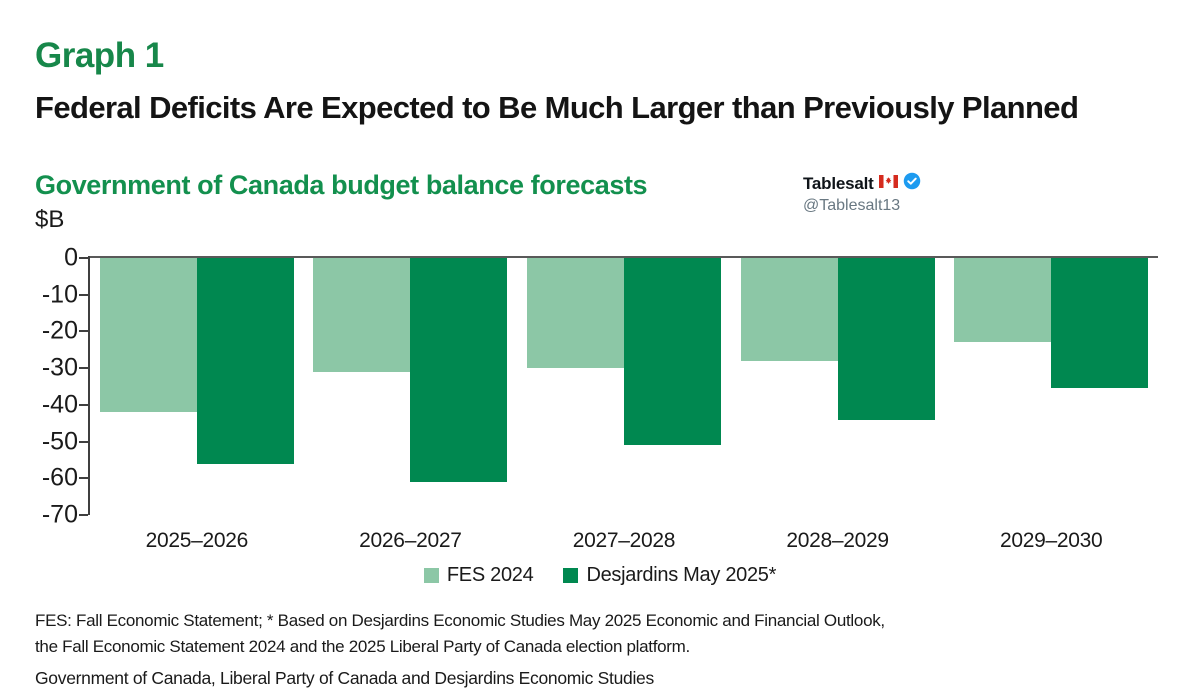 This screenshot has width=1200, height=700. Describe the element at coordinates (681, 575) in the screenshot. I see `legend-label: Desjardins May 2025*` at that location.